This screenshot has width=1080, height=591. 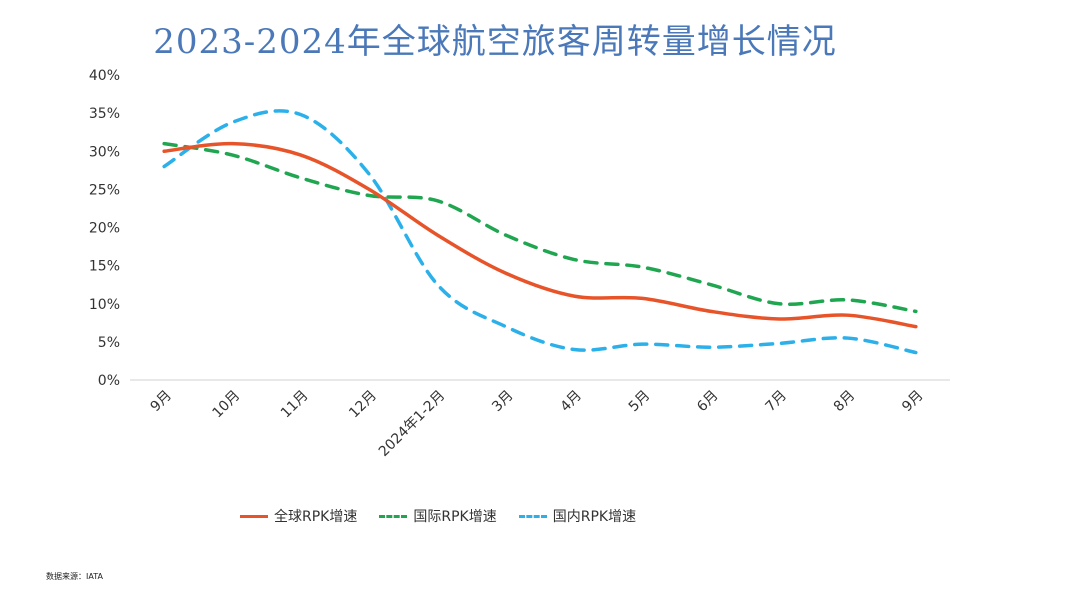 What do you see at coordinates (104, 152) in the screenshot?
I see `y-tick-label: 30%` at bounding box center [104, 152].